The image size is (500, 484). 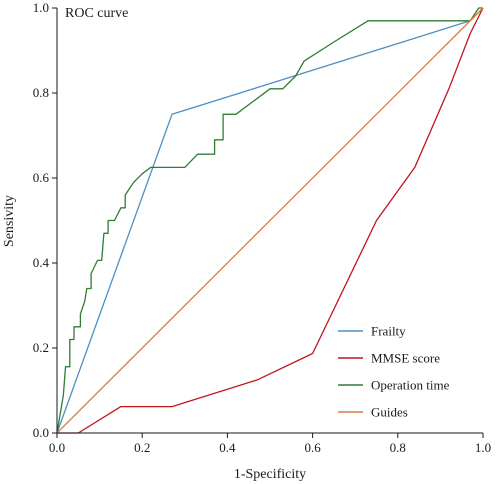 What do you see at coordinates (312, 447) in the screenshot?
I see `x-tick-label: 0.6` at bounding box center [312, 447].